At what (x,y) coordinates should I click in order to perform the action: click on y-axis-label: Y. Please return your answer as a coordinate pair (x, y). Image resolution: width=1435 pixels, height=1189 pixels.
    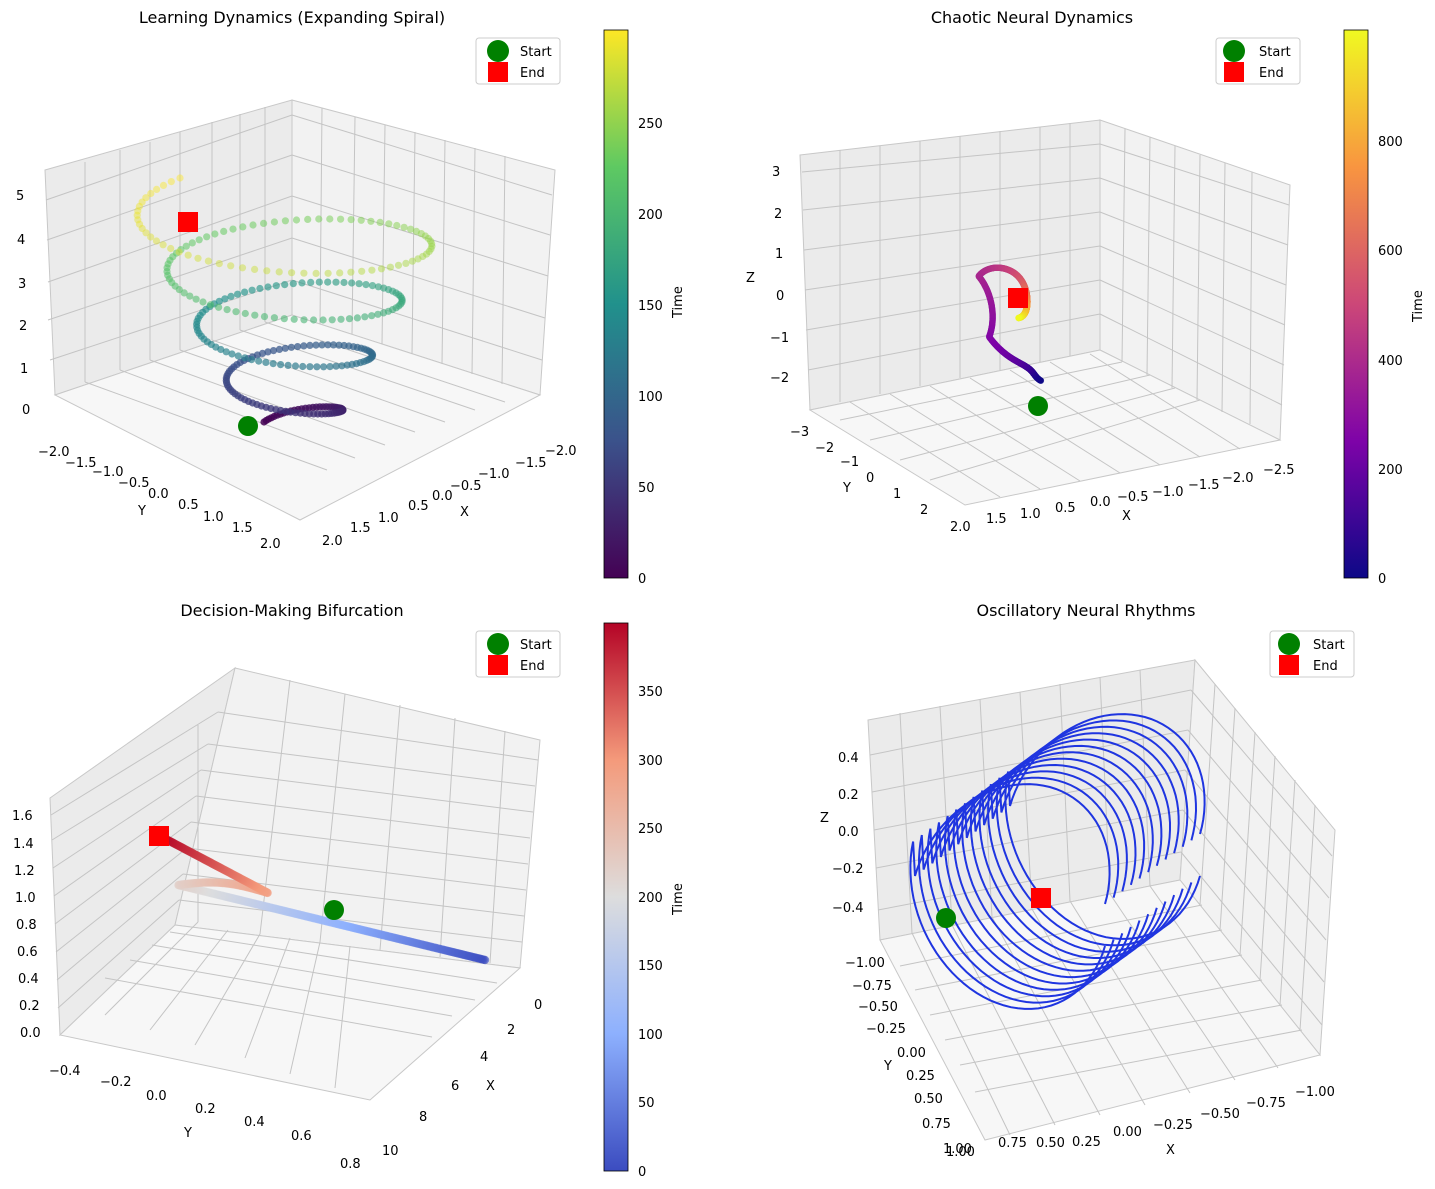
    Looking at the image, I should click on (187, 1133).